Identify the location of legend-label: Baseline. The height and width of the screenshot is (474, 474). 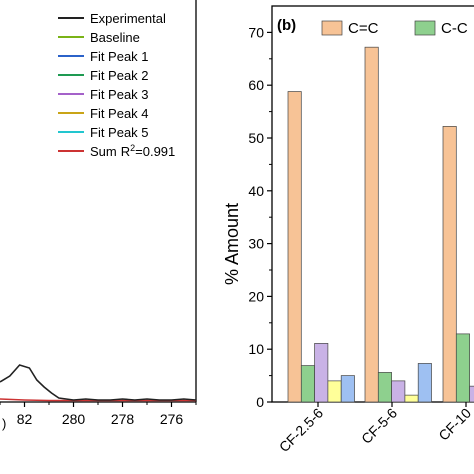
(115, 37).